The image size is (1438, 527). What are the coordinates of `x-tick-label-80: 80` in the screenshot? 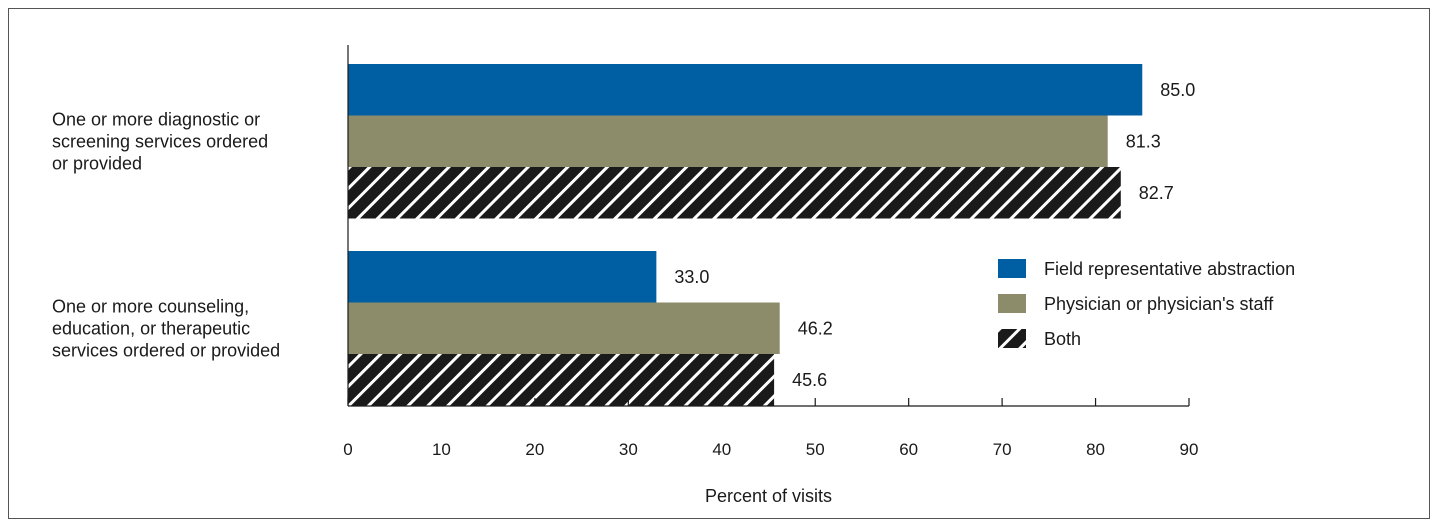 It's located at (1095, 449).